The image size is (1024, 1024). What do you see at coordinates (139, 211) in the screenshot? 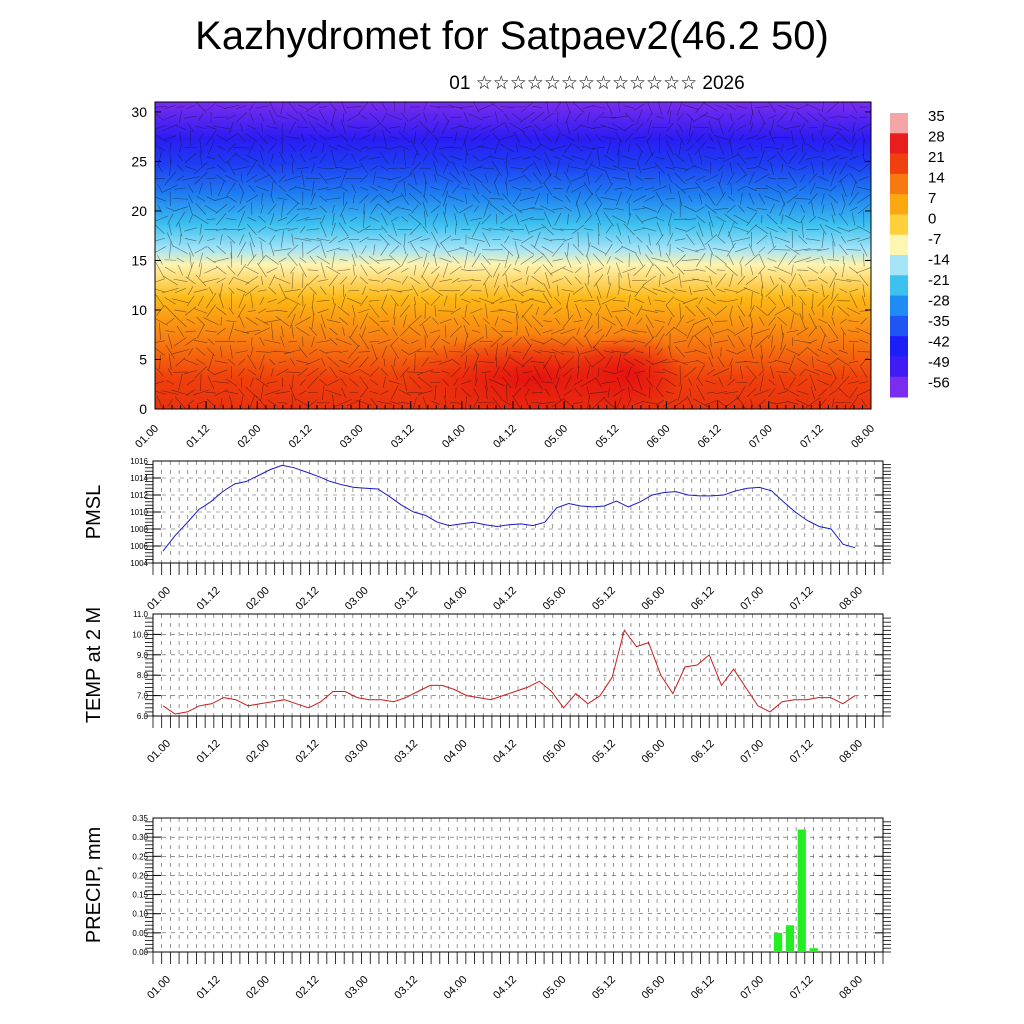
I see `y-tick-label: 20` at bounding box center [139, 211].